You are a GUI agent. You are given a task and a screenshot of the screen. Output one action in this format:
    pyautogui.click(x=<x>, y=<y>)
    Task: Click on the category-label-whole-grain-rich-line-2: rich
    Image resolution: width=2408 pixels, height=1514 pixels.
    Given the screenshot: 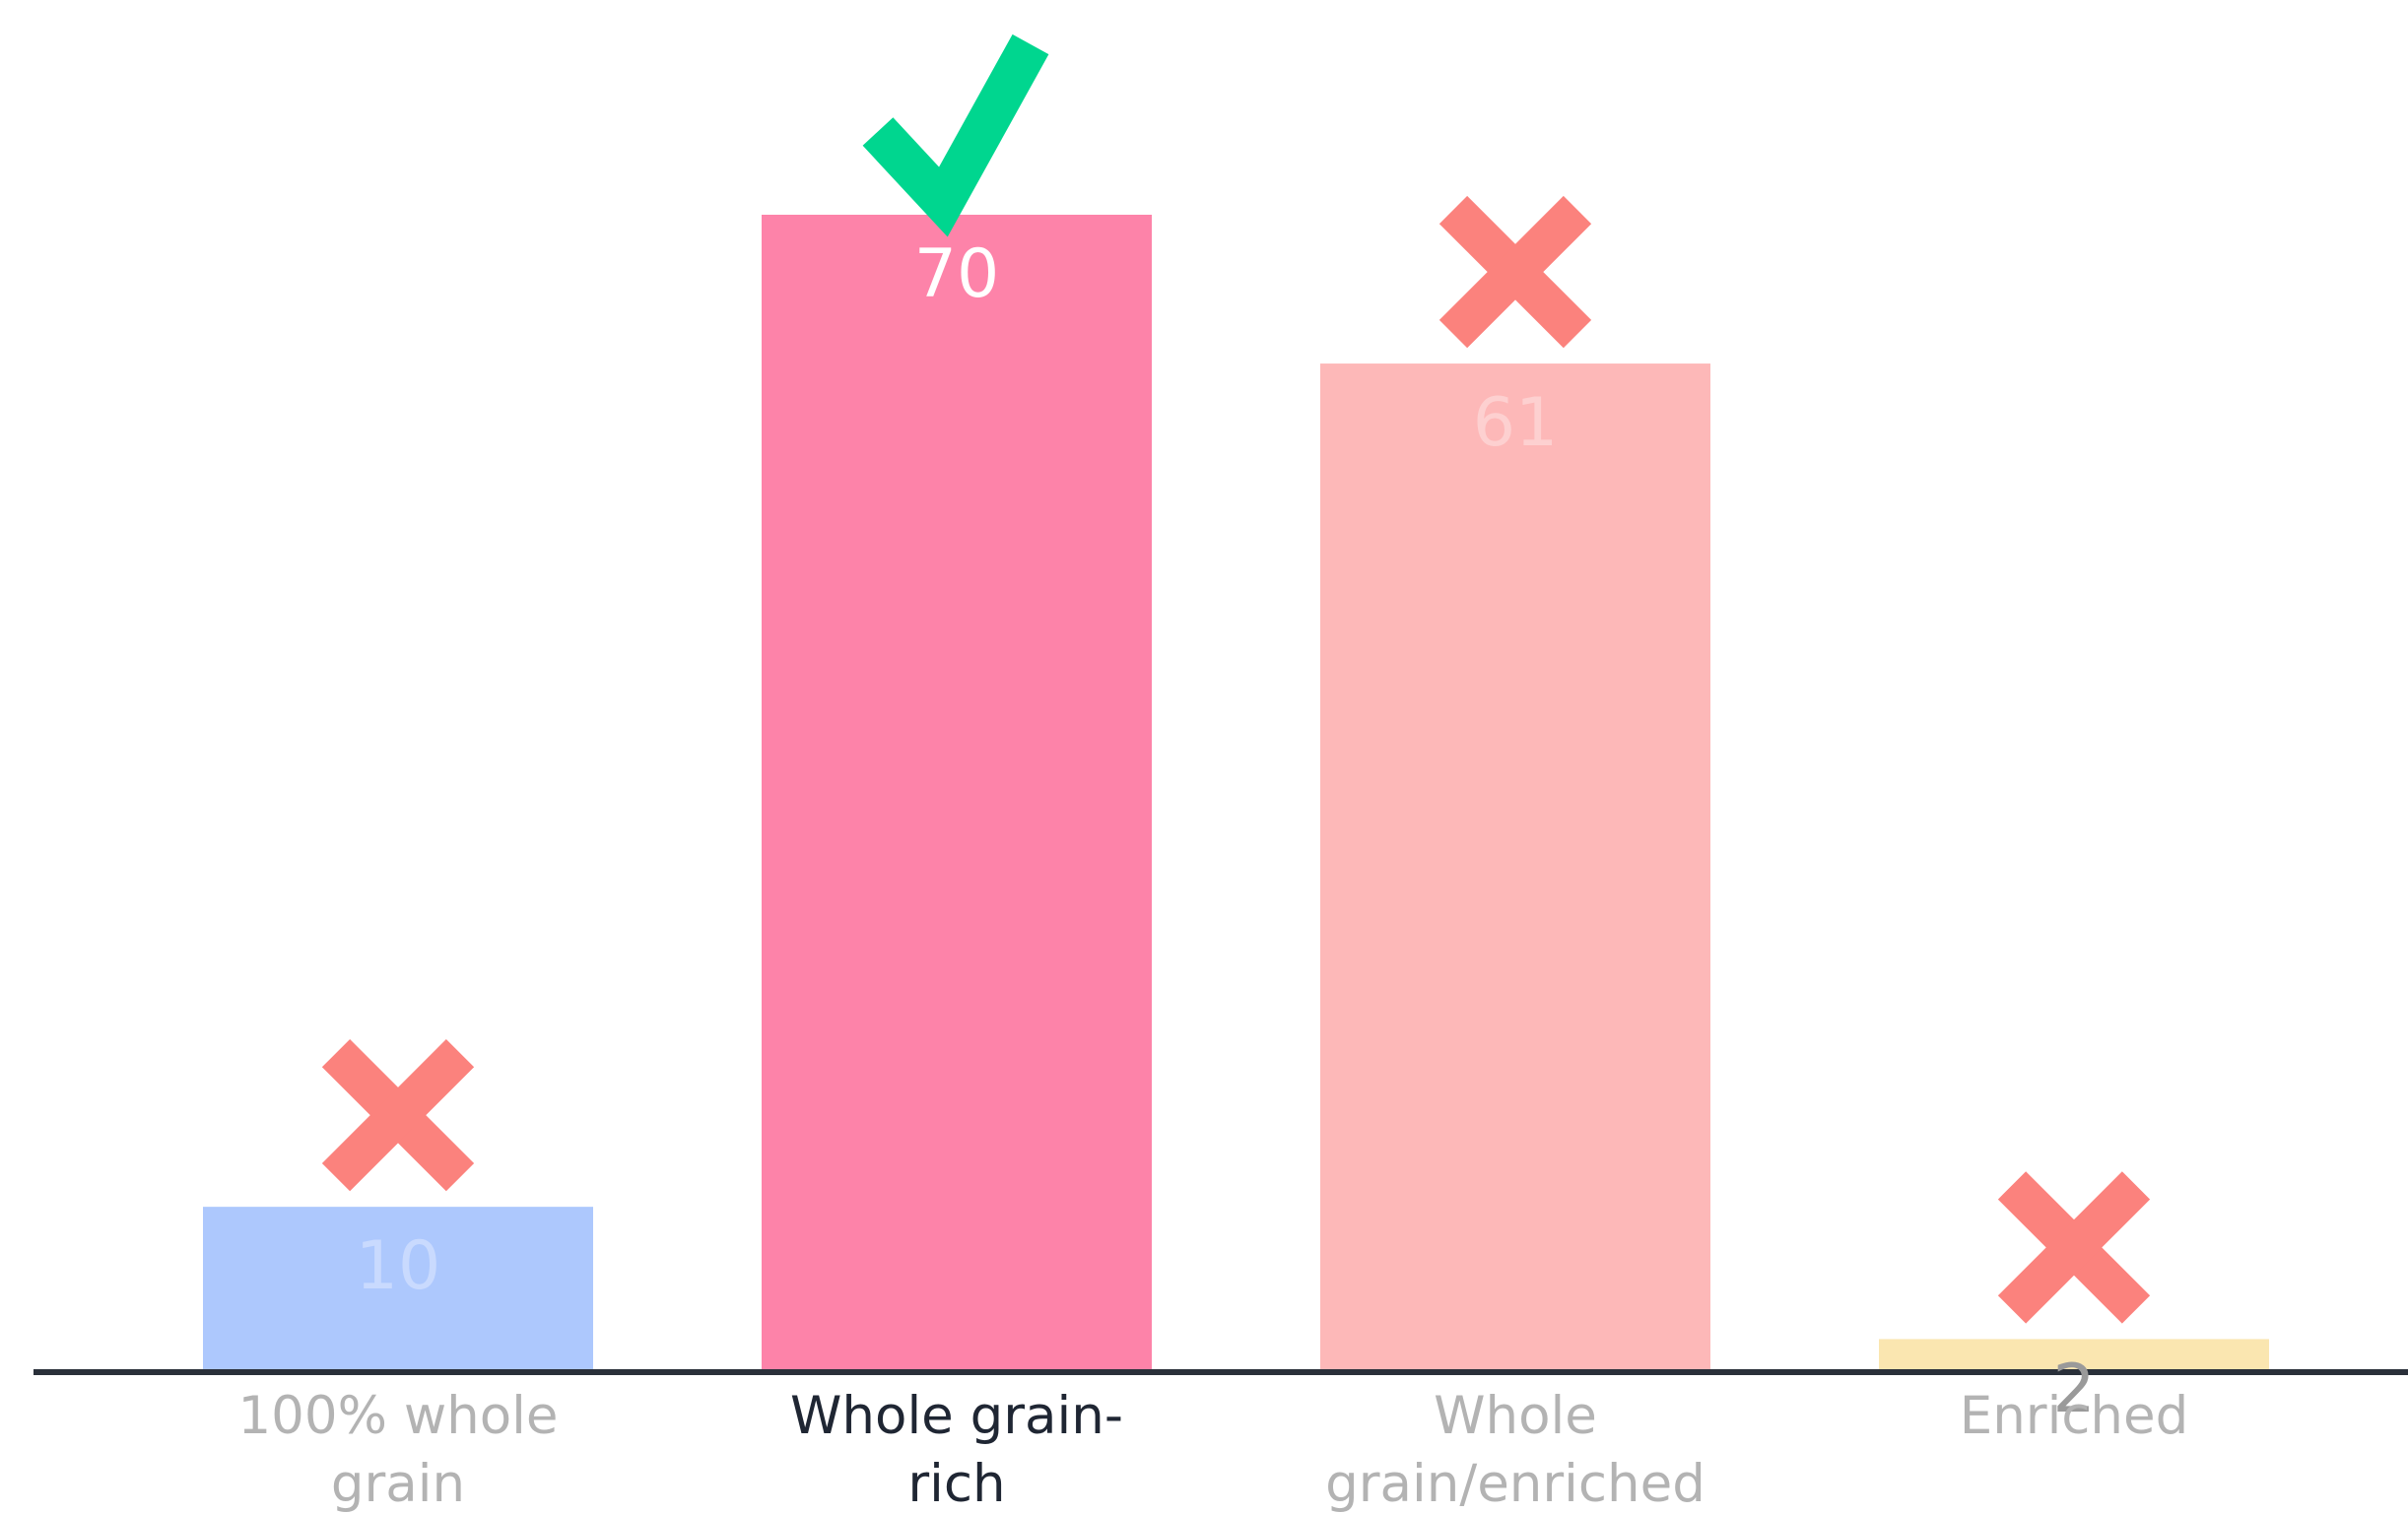 What is the action you would take?
    pyautogui.click(x=956, y=1484)
    